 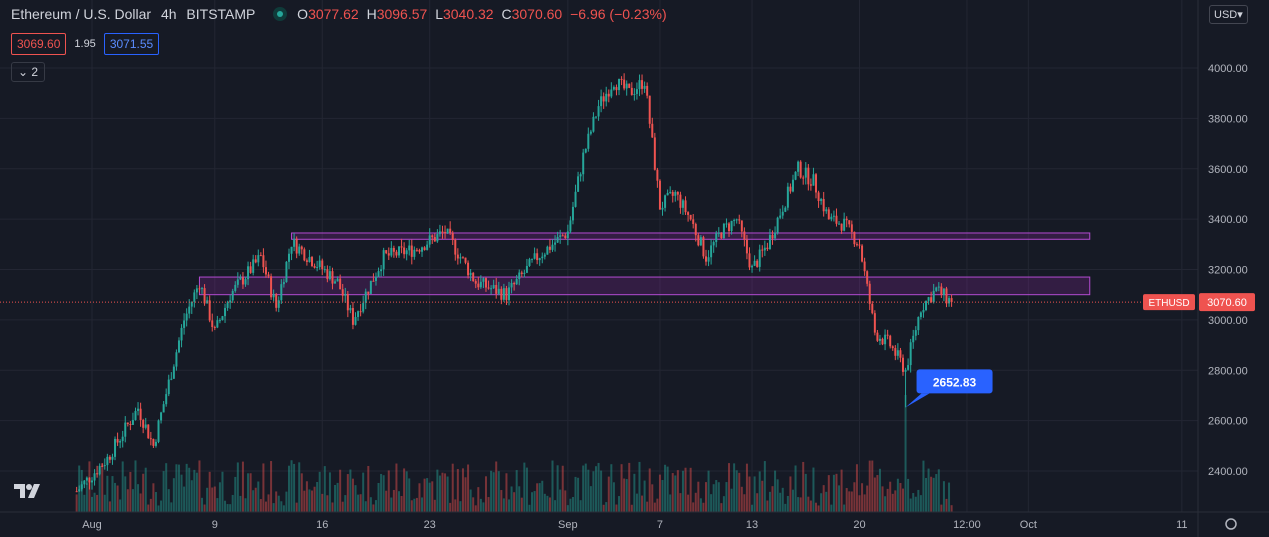 What do you see at coordinates (954, 381) in the screenshot?
I see `low-marker-bg` at bounding box center [954, 381].